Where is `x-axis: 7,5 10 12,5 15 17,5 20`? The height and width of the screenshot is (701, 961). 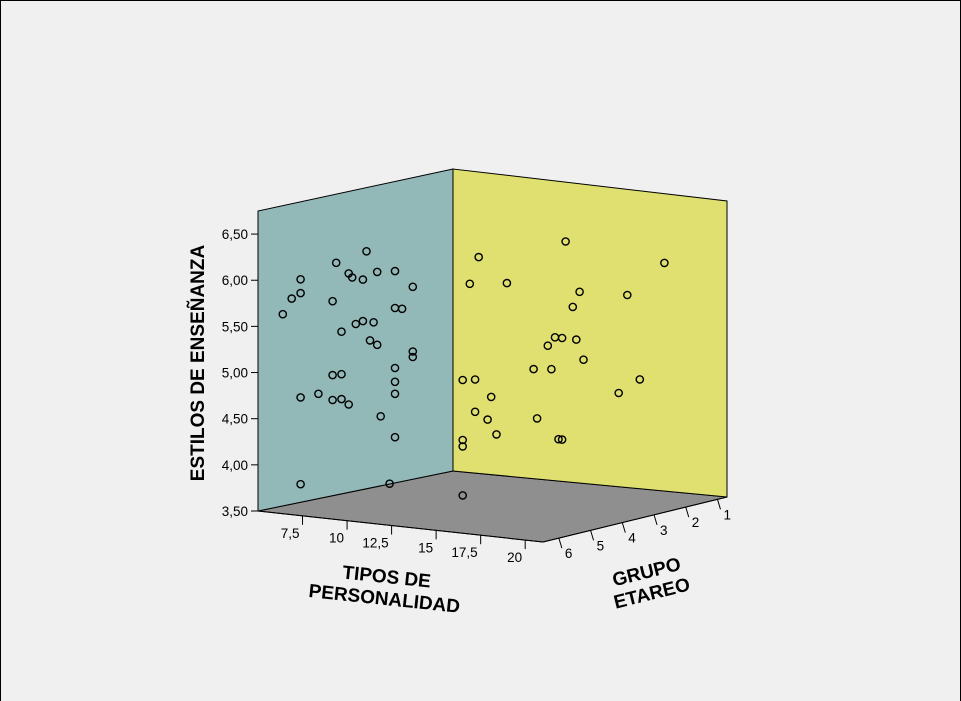
x-axis: 7,5 10 12,5 15 17,5 20 is located at coordinates (403, 540).